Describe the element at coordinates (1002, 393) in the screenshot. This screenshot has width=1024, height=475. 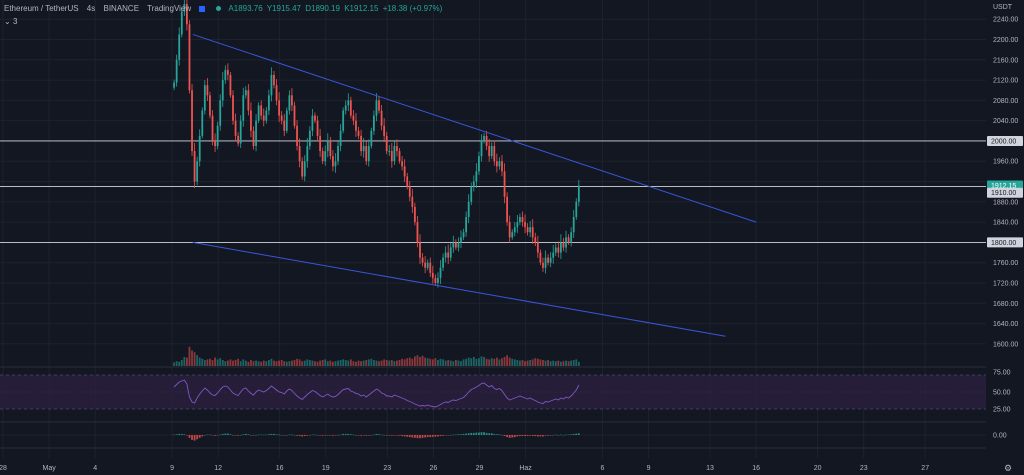
I see `rsi-tick: 50.00` at that location.